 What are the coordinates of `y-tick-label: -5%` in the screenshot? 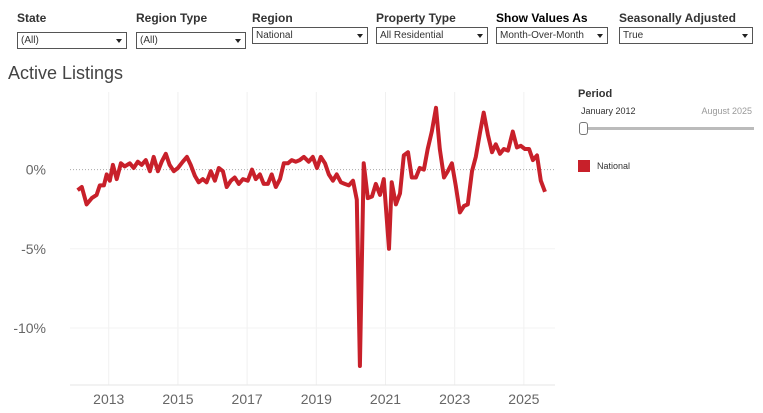 It's located at (33, 249).